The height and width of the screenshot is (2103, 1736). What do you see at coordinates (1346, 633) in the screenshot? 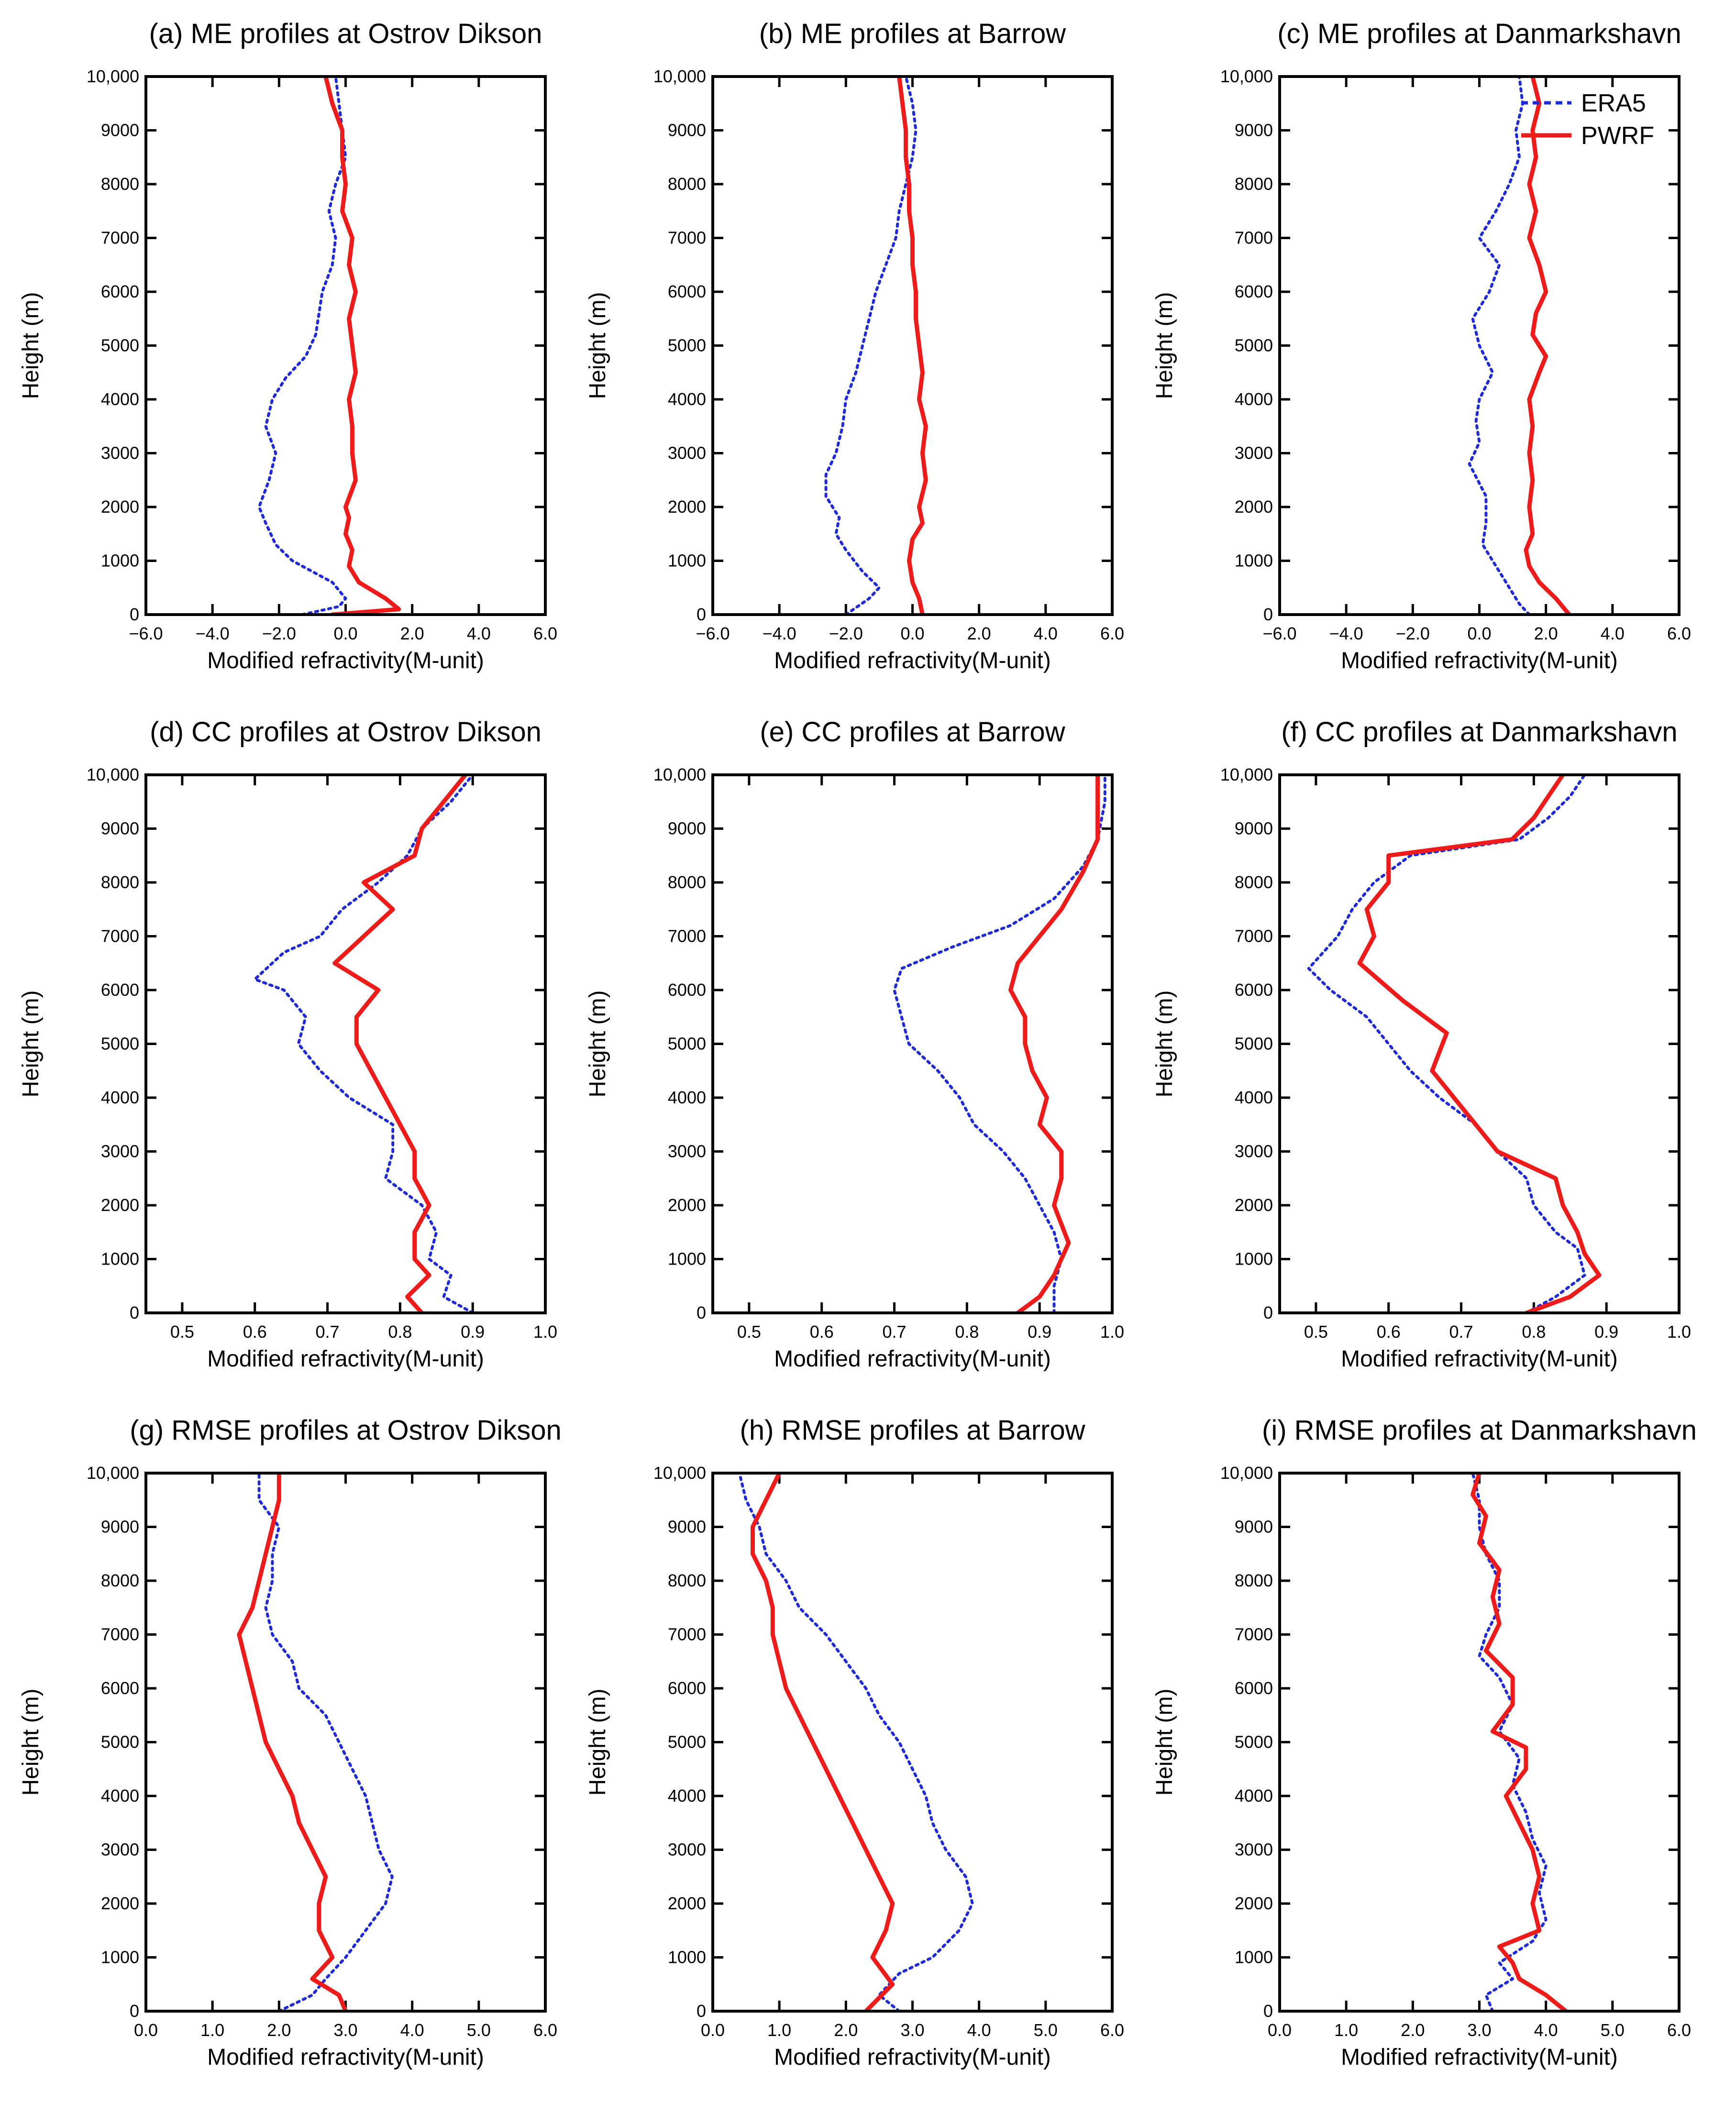
I see `x-tick-label: −4.0` at bounding box center [1346, 633].